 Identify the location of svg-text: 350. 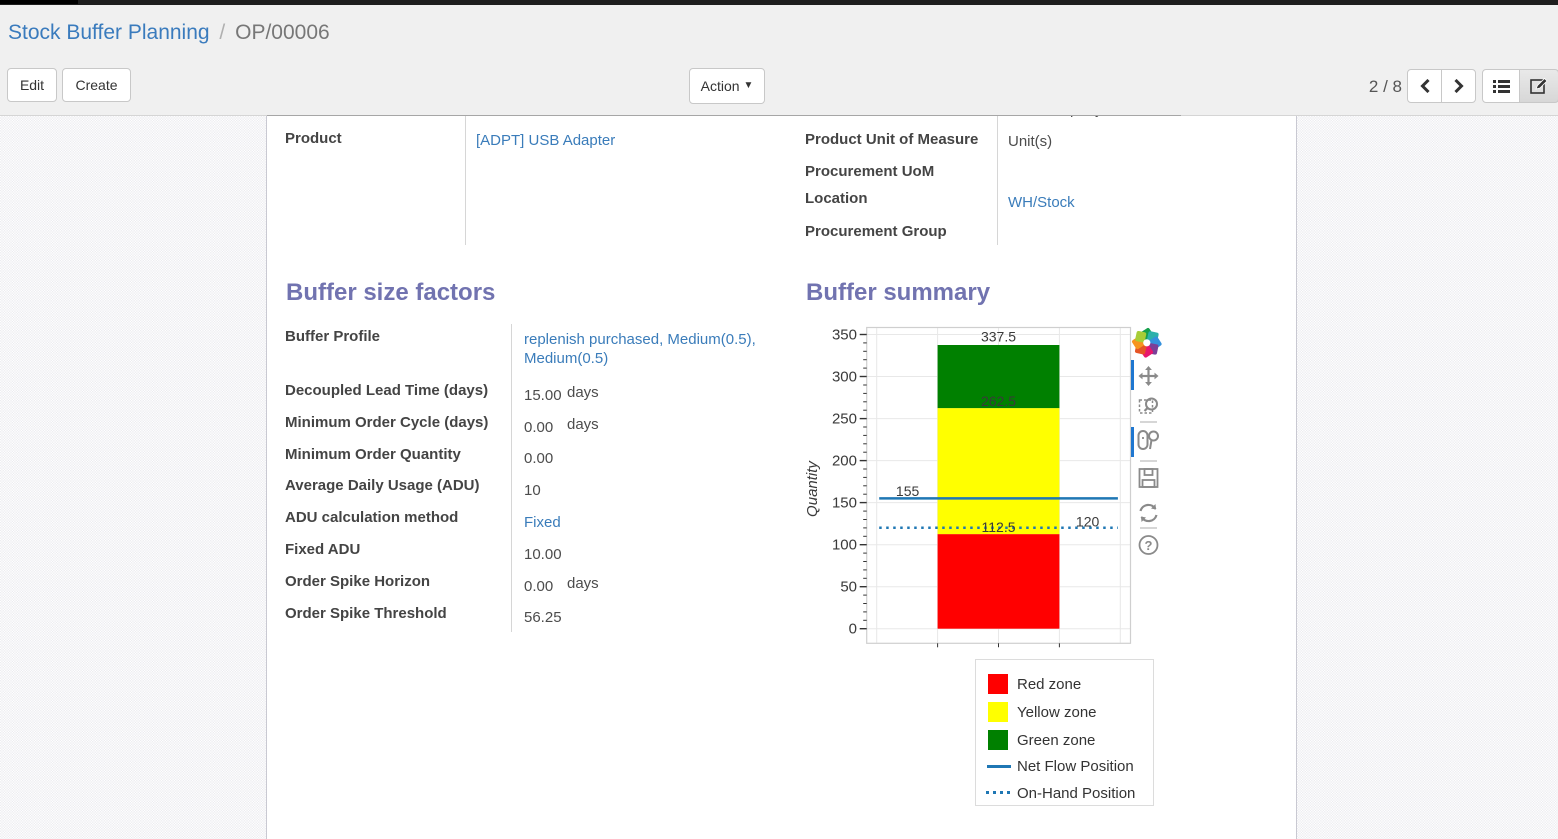
(844, 335).